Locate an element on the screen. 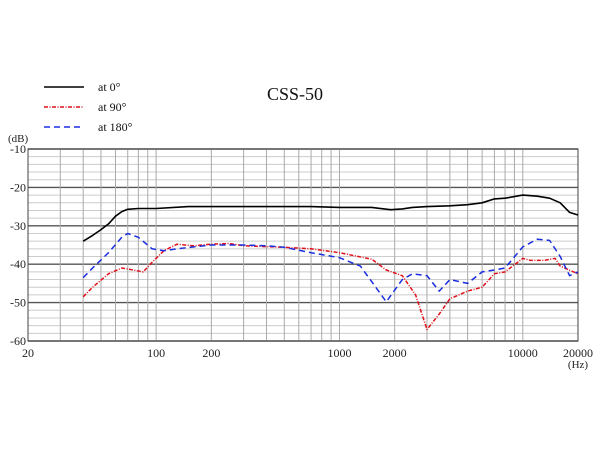  legend-label-1: at 90° is located at coordinates (112, 107).